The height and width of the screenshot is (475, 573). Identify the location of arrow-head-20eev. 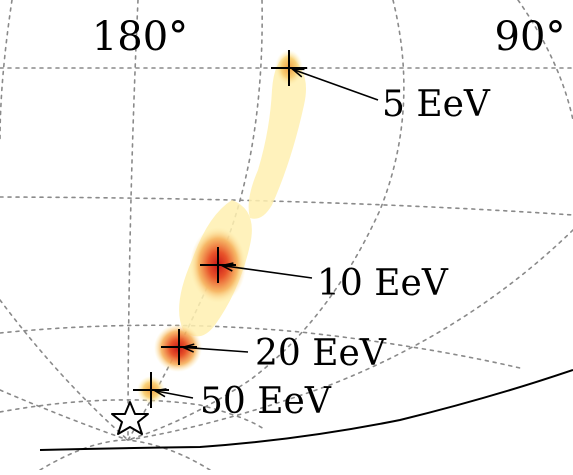
(187, 348).